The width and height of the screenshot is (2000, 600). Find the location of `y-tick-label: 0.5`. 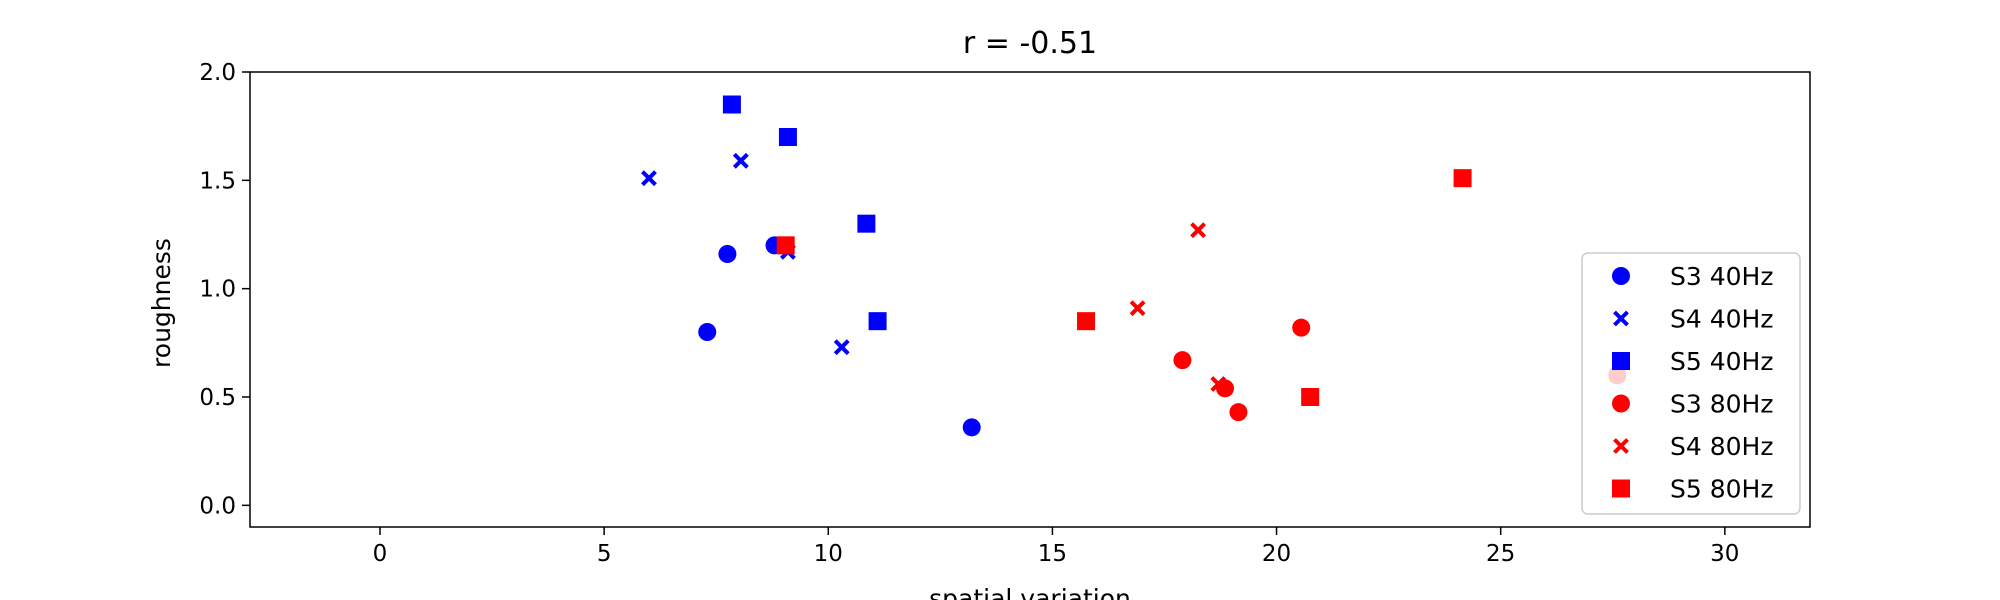

y-tick-label: 0.5 is located at coordinates (217, 398).